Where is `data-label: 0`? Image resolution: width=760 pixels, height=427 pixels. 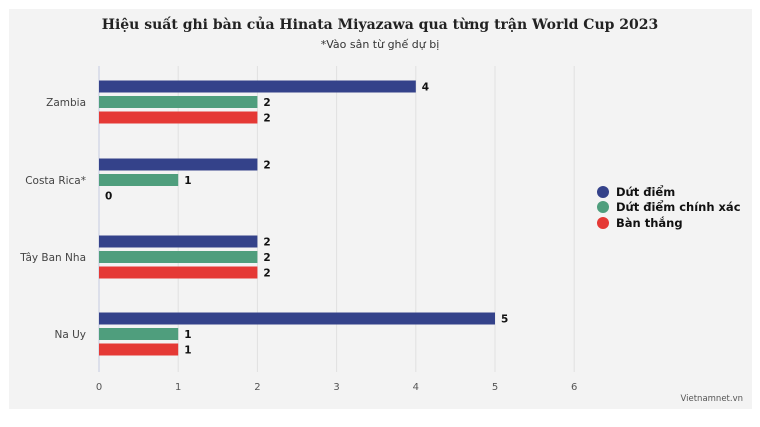 data-label: 0 is located at coordinates (108, 197).